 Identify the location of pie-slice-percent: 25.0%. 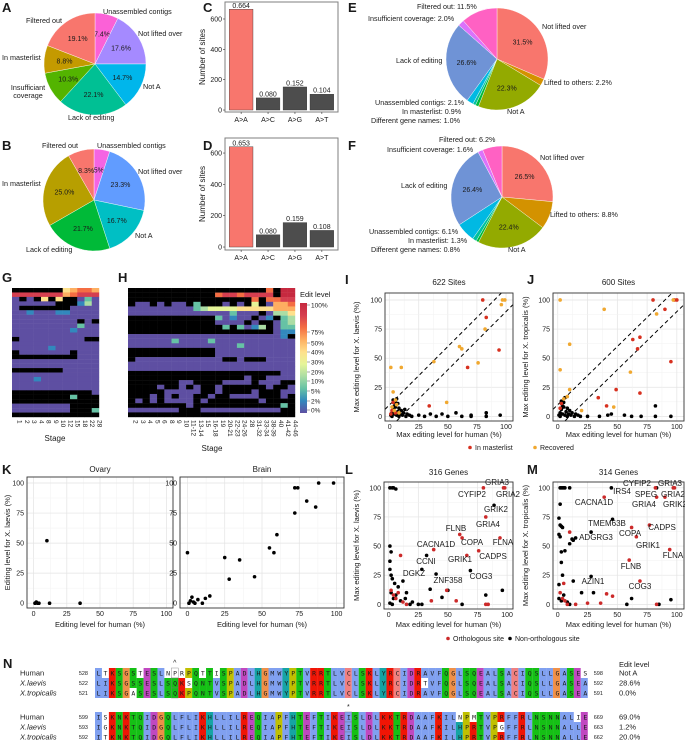
(65, 193).